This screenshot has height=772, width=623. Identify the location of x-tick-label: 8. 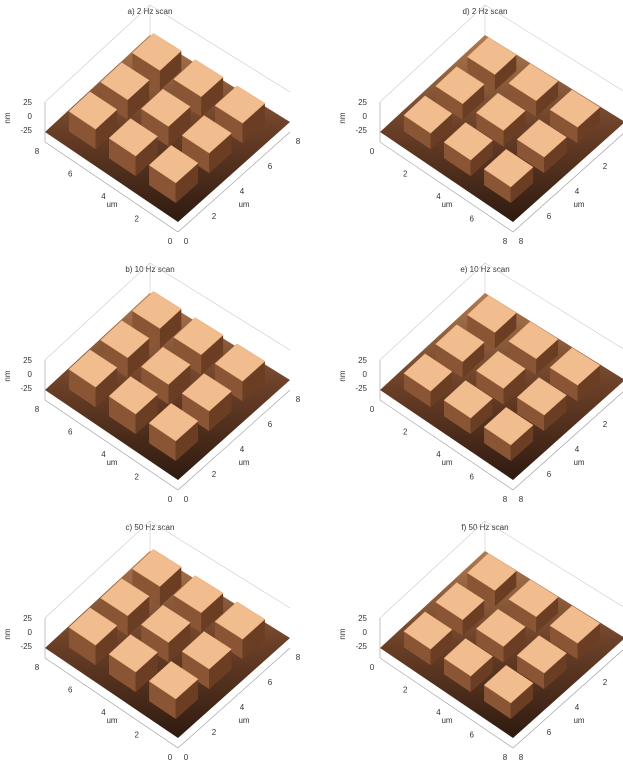
(505, 241).